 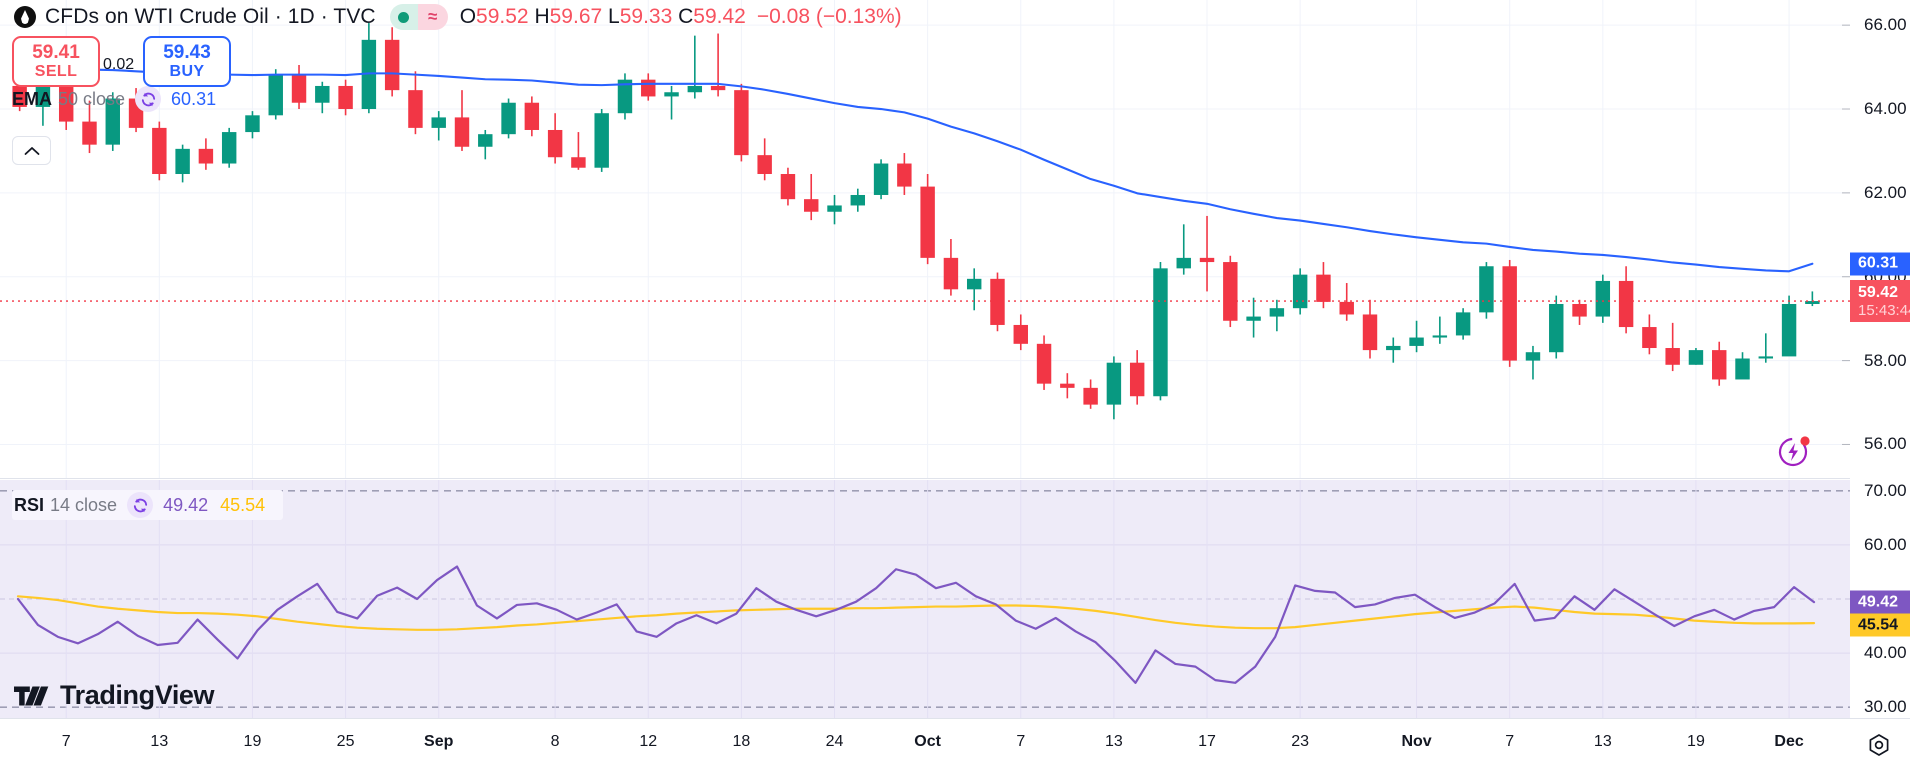 I want to click on time-tick: Oct, so click(x=927, y=741).